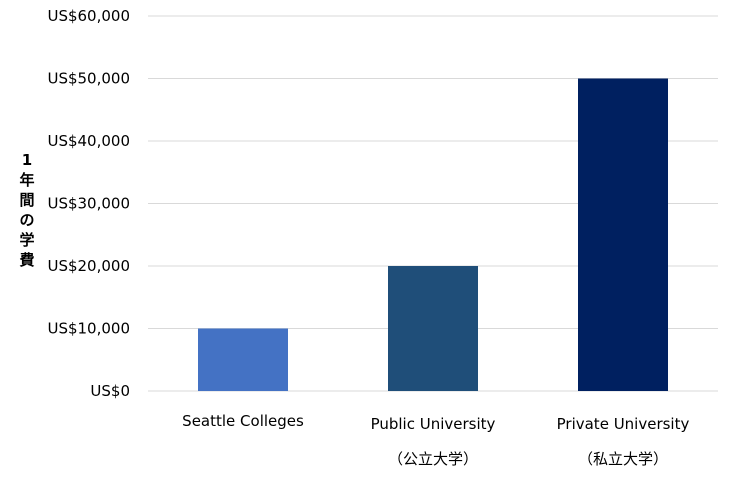  What do you see at coordinates (433, 459) in the screenshot?
I see `x-category-label: （公立大学）` at bounding box center [433, 459].